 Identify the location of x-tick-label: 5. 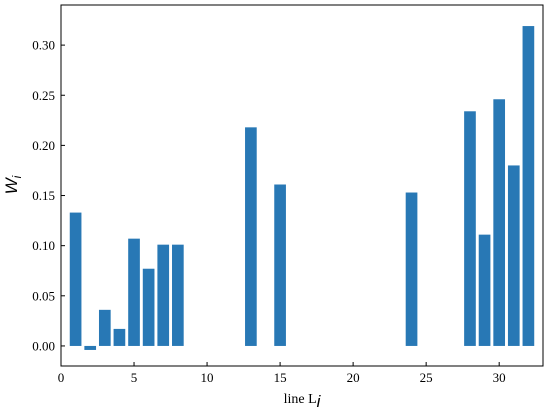
(134, 377).